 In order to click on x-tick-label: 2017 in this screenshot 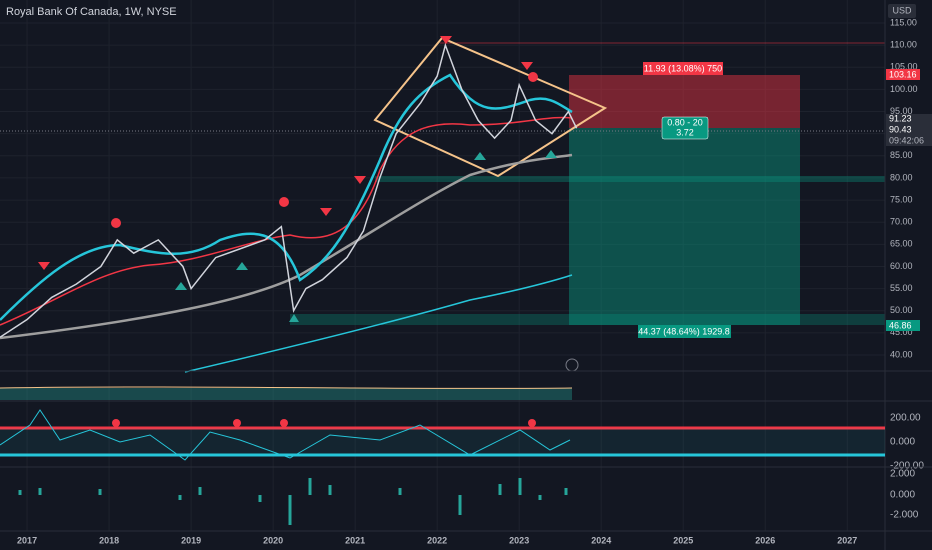, I will do `click(27, 540)`.